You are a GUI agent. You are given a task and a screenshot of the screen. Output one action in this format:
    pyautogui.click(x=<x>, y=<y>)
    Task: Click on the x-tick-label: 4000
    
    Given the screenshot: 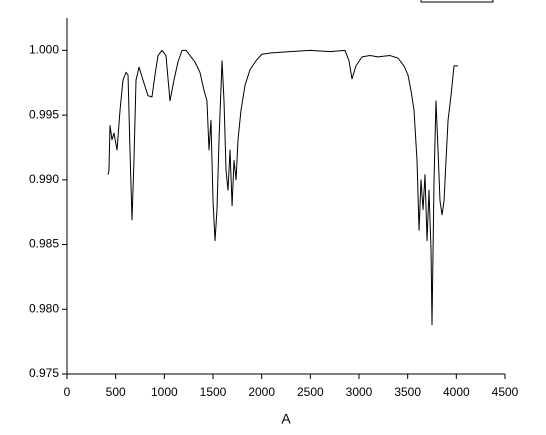 What is the action you would take?
    pyautogui.click(x=456, y=392)
    